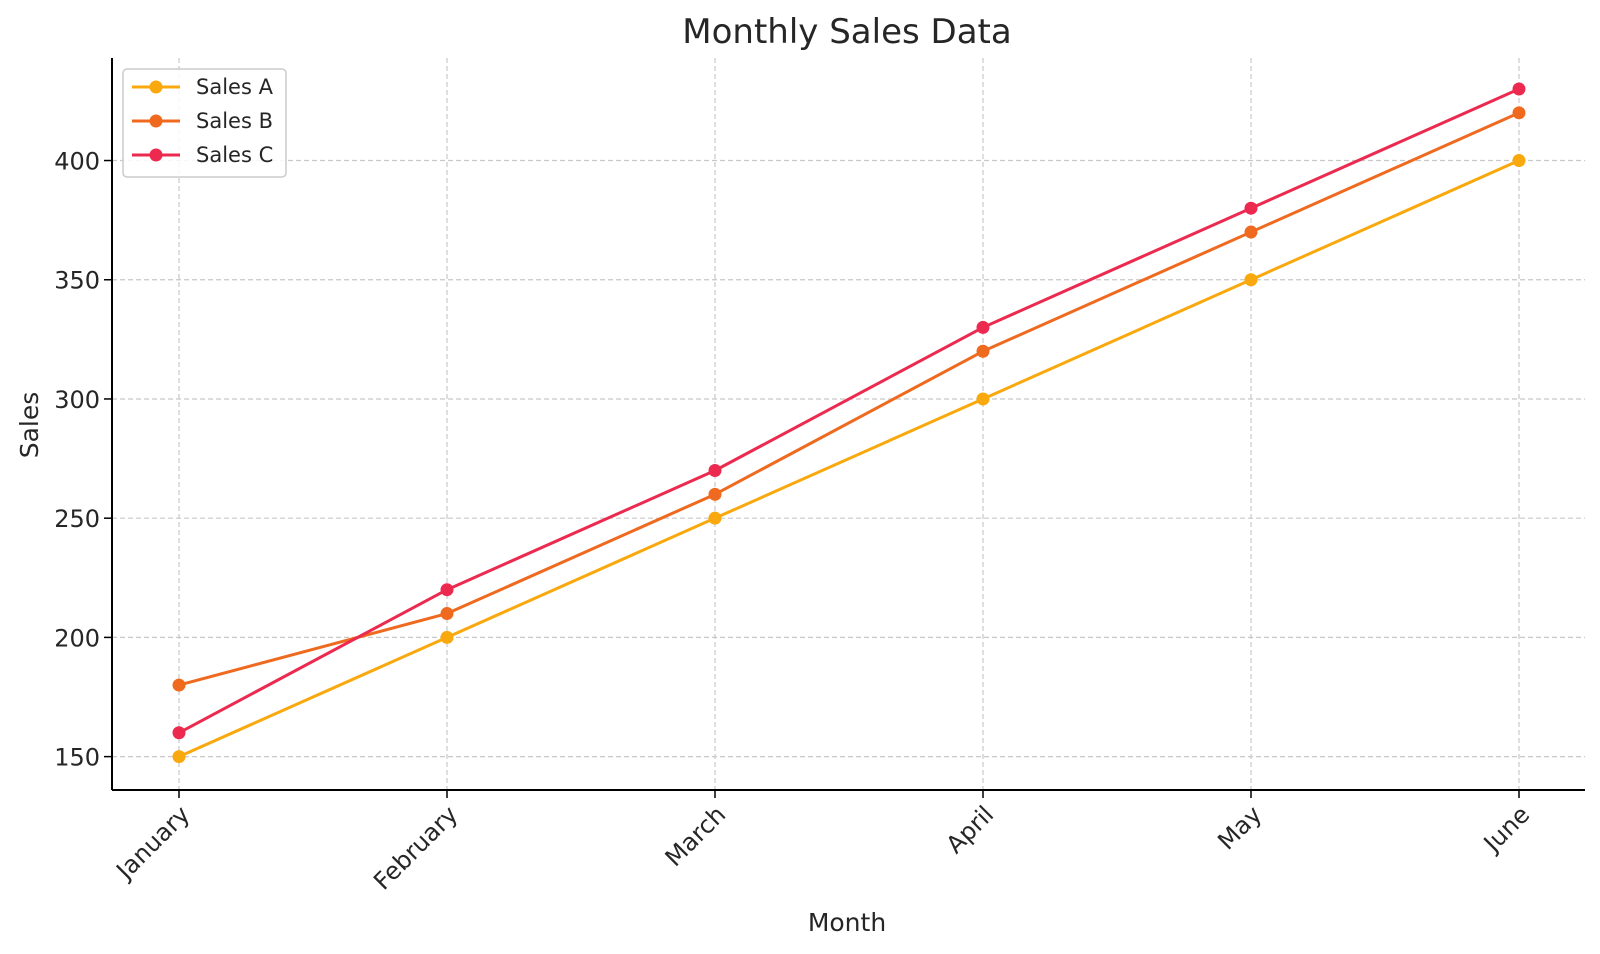 This screenshot has height=954, width=1600. What do you see at coordinates (696, 836) in the screenshot?
I see `x-tick-label: March` at bounding box center [696, 836].